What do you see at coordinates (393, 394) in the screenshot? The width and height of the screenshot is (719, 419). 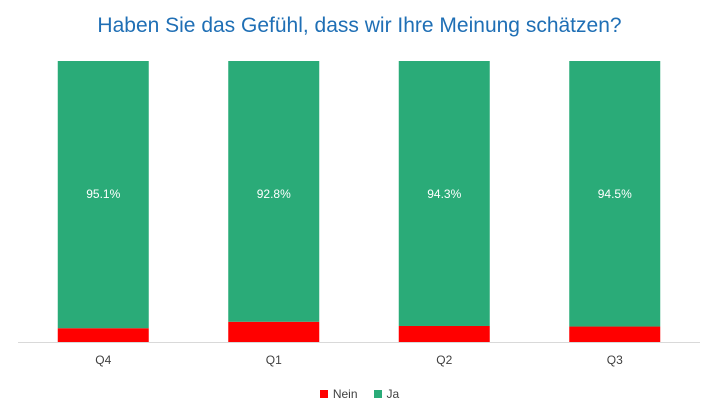 I see `legend-label-ja: Ja` at bounding box center [393, 394].